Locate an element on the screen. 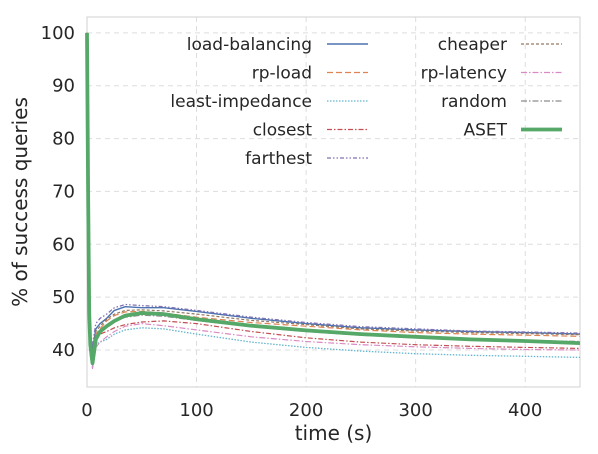  y-tick-labels: 40 50 60 70 80 90 100 is located at coordinates (58, 192).